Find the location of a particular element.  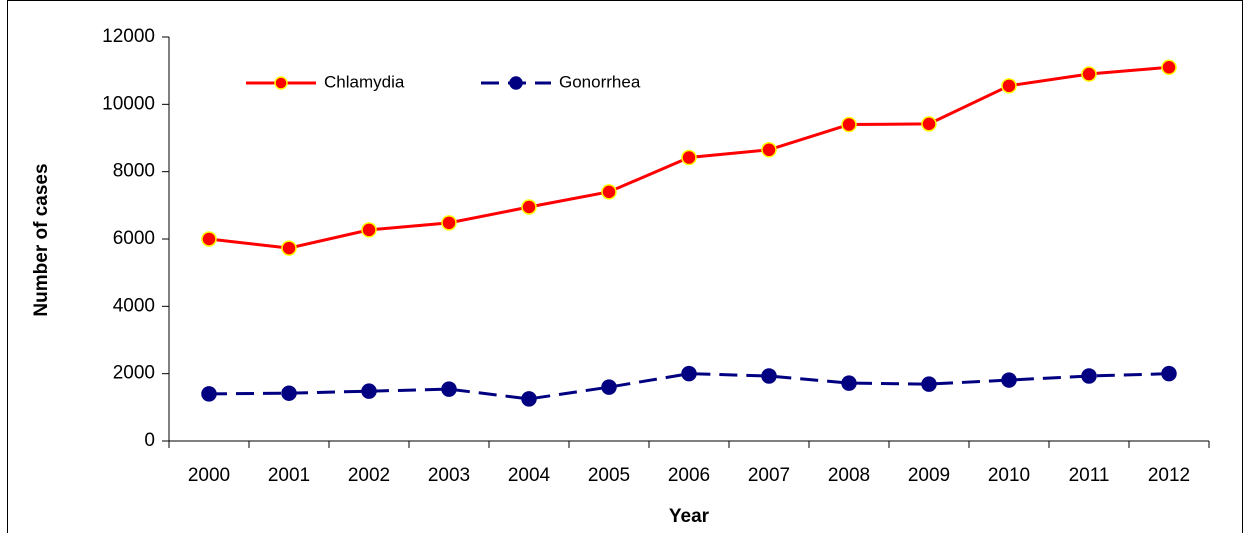

legend-label: Gonorrhea is located at coordinates (600, 81).